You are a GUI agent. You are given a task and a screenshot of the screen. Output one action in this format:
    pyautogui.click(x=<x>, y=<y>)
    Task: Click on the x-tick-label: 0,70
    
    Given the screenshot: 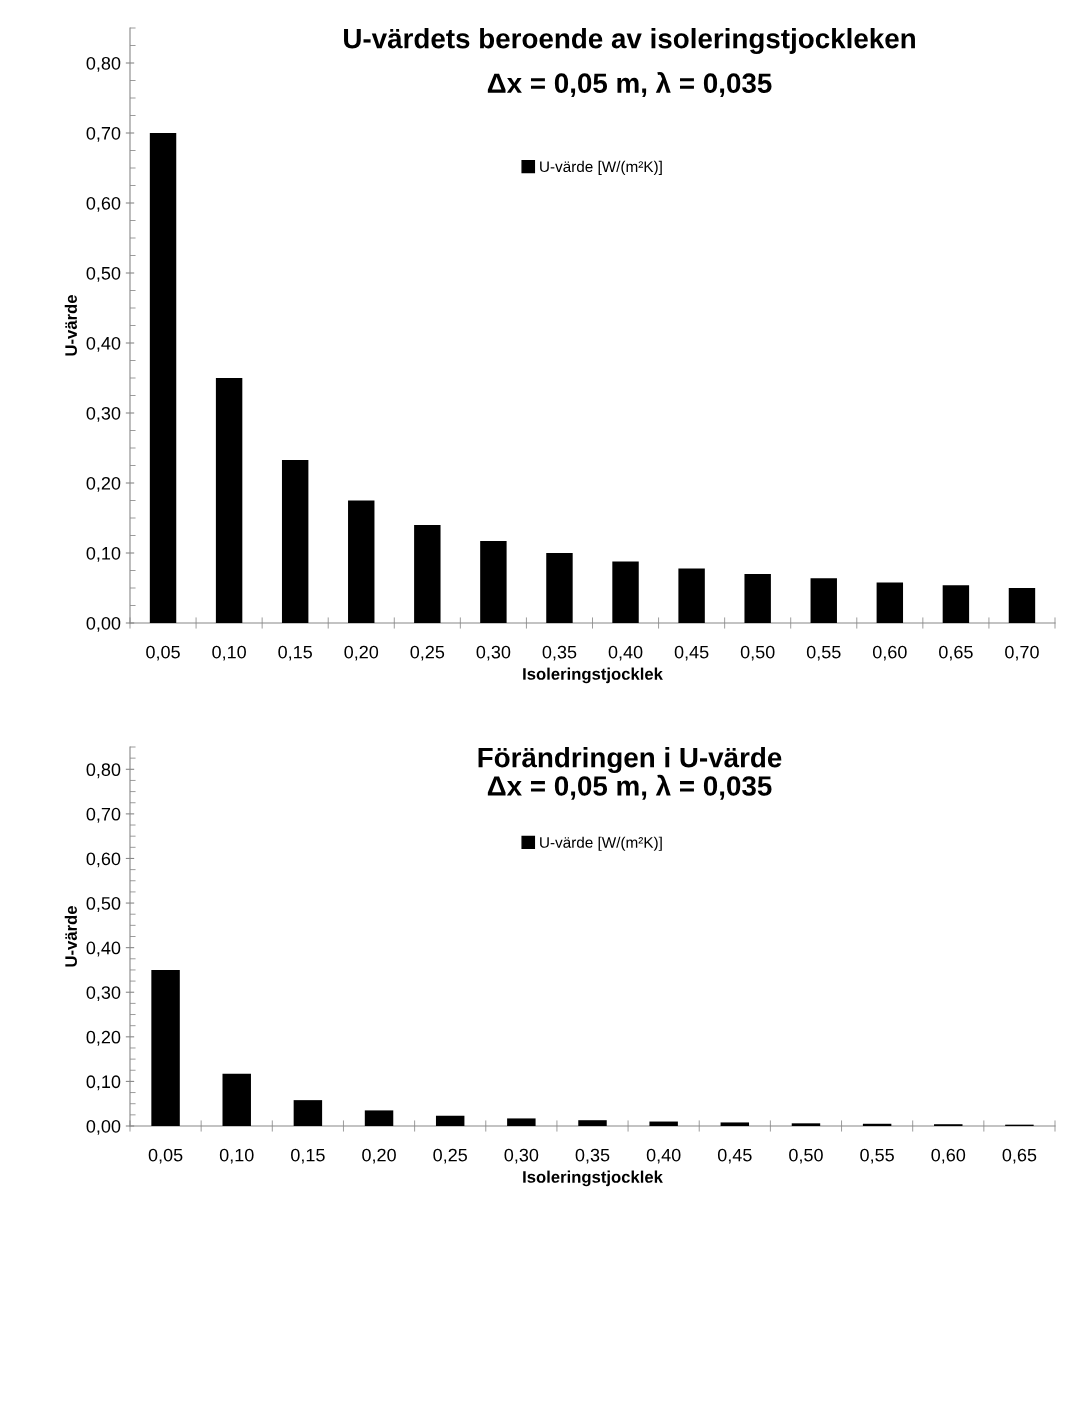 What is the action you would take?
    pyautogui.click(x=1022, y=653)
    